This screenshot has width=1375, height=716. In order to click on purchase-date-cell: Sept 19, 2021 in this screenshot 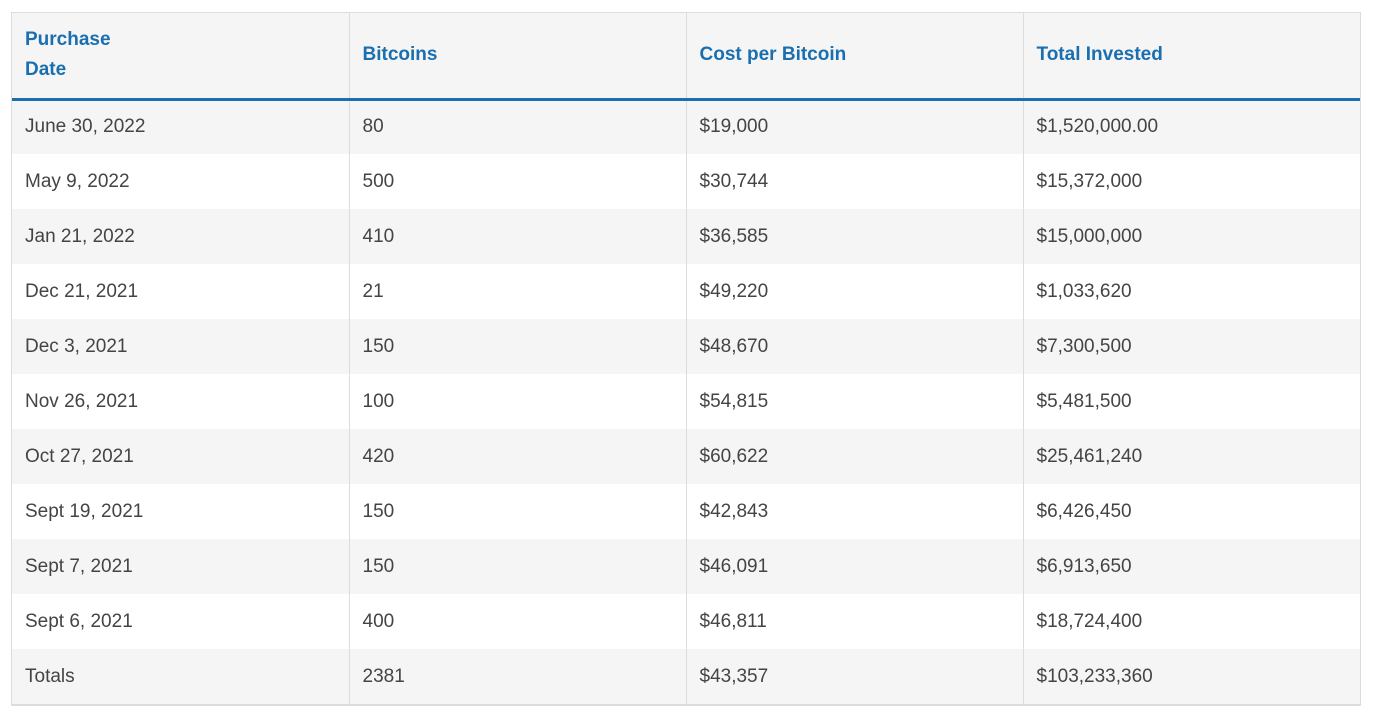, I will do `click(181, 511)`.